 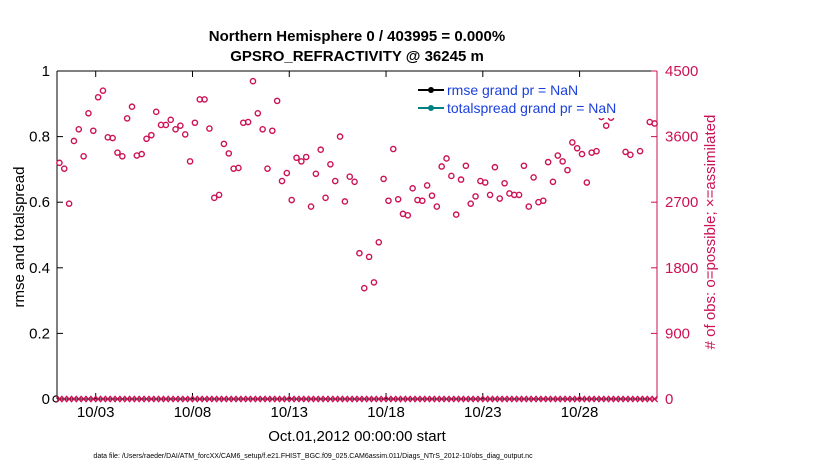 I want to click on assimilated-obs-point, so click(x=655, y=399).